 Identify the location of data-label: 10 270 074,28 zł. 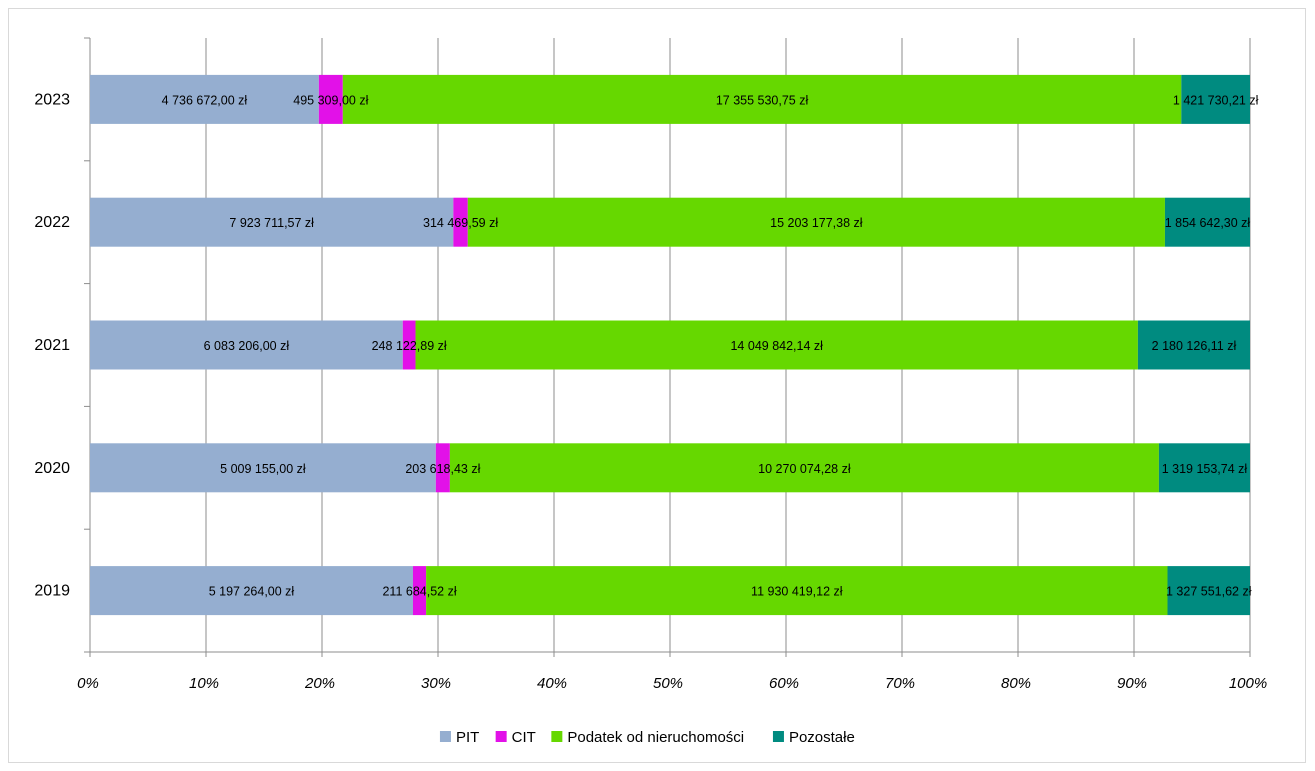
(804, 469).